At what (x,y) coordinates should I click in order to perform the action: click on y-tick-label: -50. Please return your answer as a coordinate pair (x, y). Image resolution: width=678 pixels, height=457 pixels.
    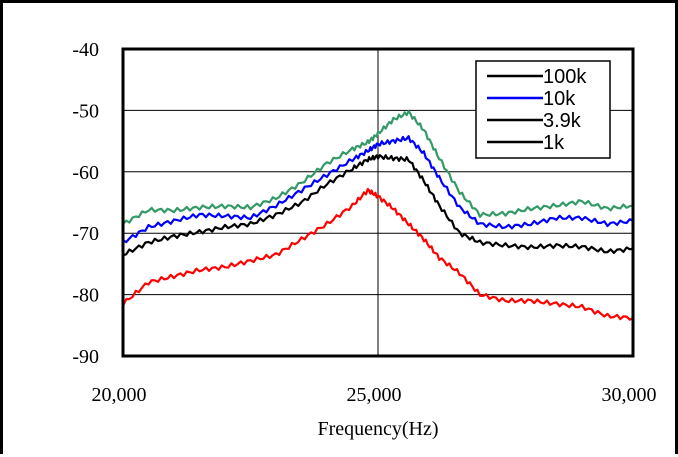
    Looking at the image, I should click on (85, 111).